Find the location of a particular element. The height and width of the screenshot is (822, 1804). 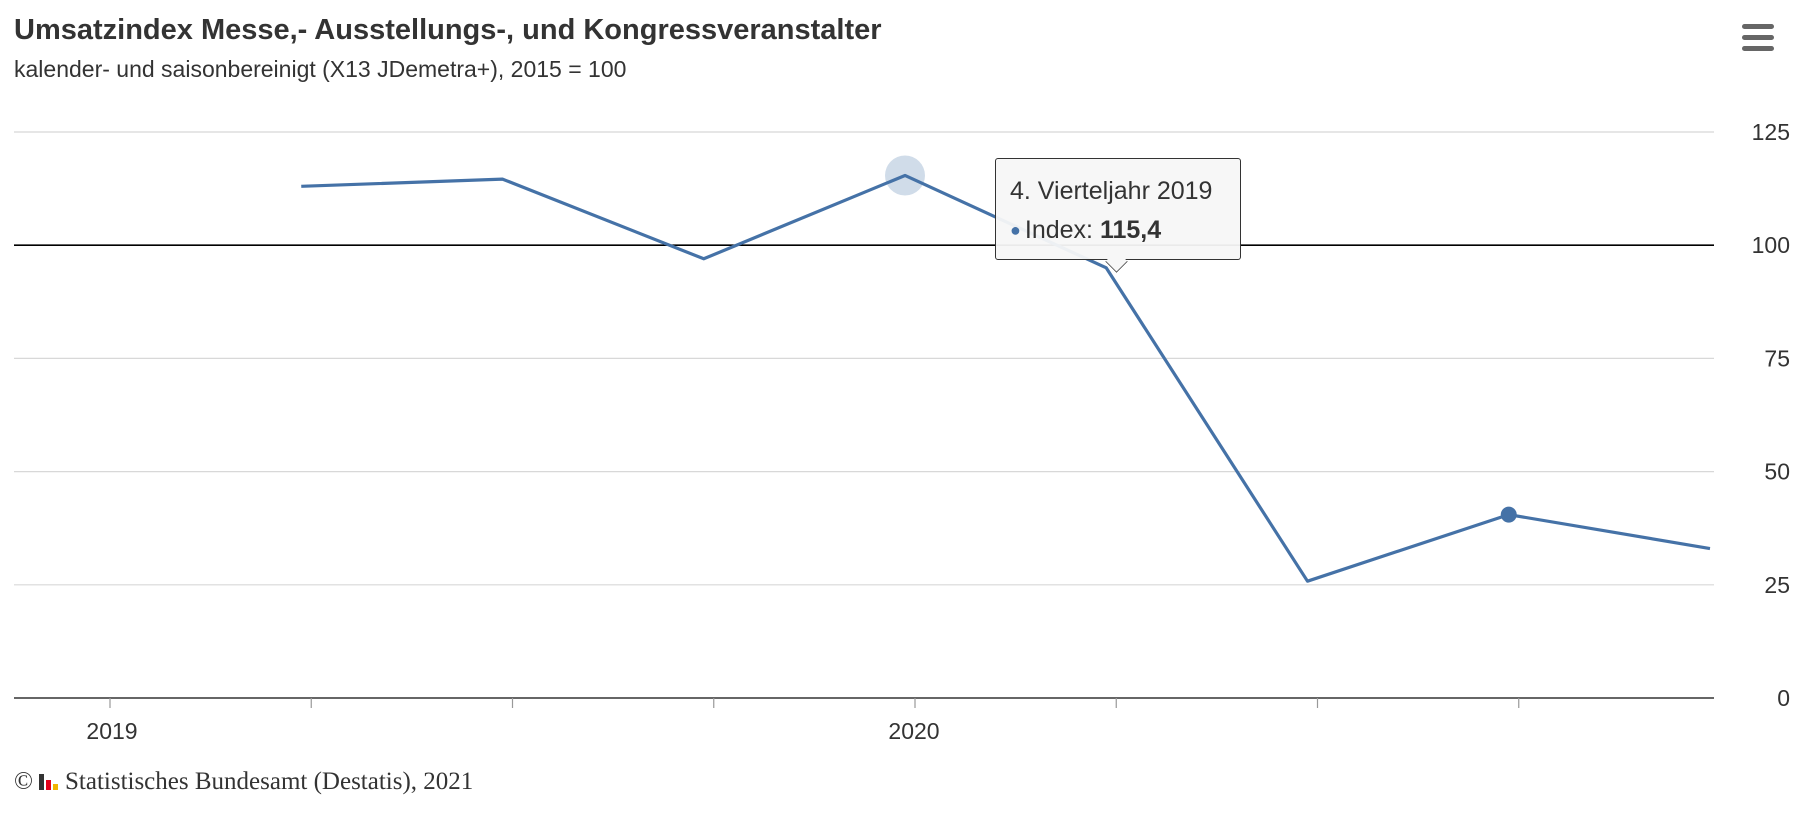

tooltip-row: ● Index: 115,4 is located at coordinates (1085, 230).